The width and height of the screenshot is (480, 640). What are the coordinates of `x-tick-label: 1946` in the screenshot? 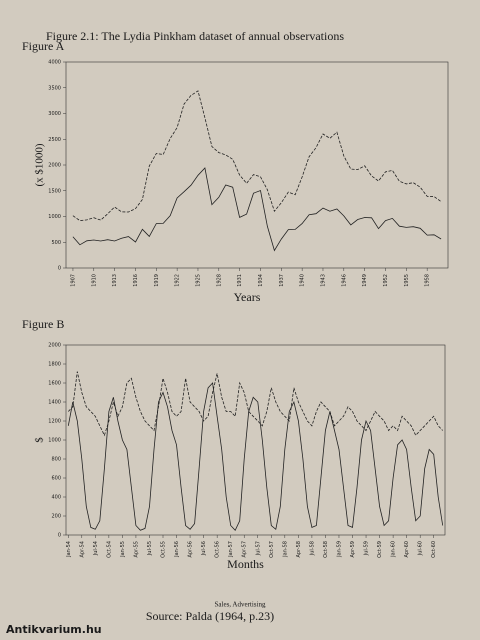 It's located at (344, 280).